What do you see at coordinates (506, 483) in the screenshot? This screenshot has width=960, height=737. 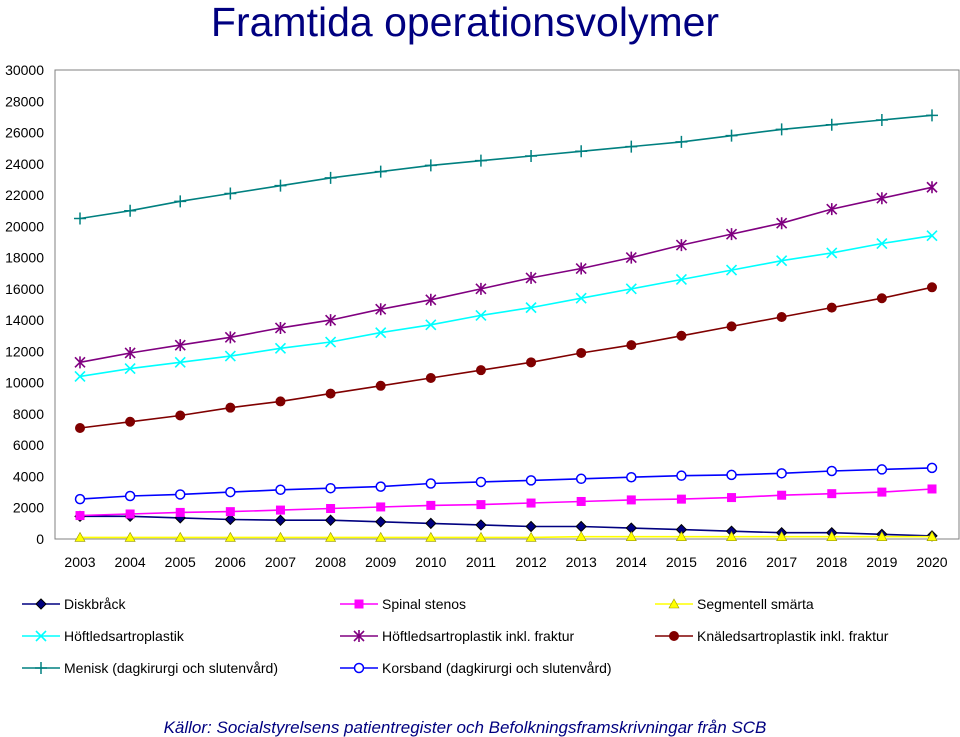 I see `series-korsband-dagkirurgi-och-slutenvard` at bounding box center [506, 483].